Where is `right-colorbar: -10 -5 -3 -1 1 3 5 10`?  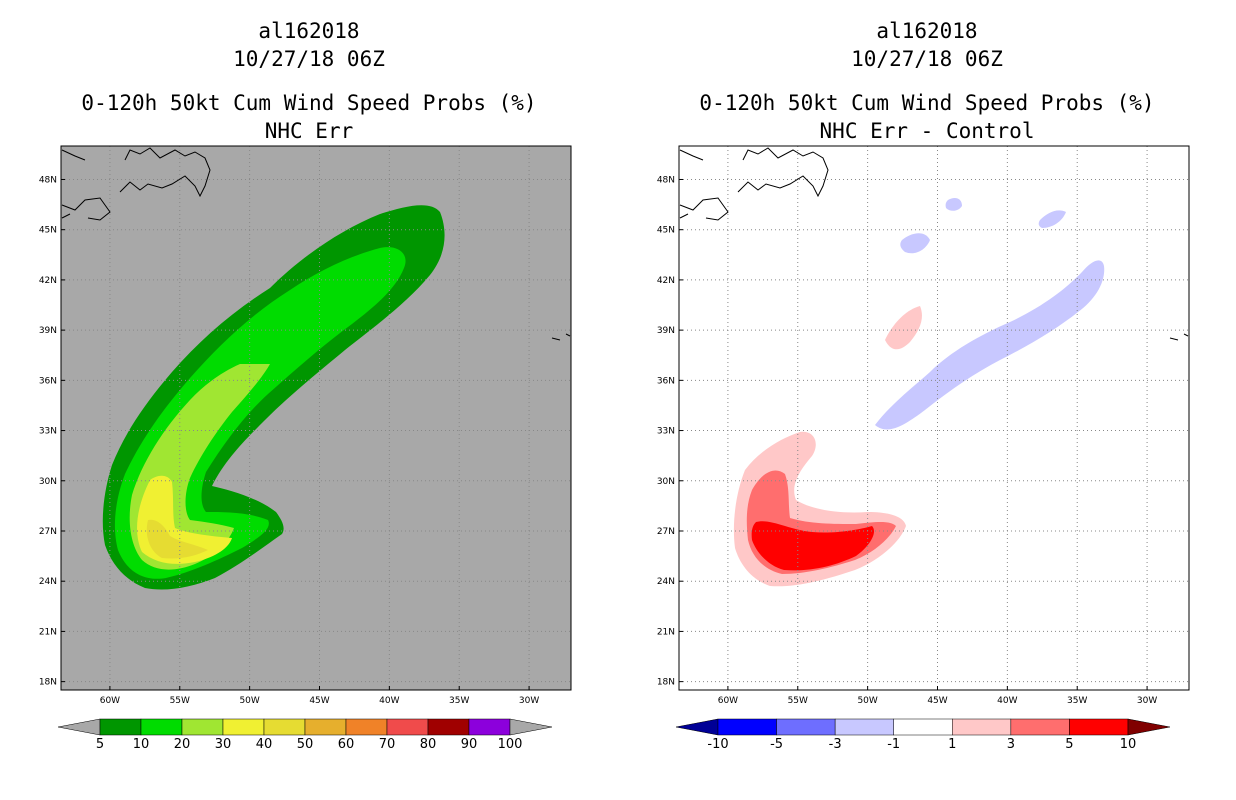 right-colorbar: -10 -5 -3 -1 1 3 5 10 is located at coordinates (923, 735).